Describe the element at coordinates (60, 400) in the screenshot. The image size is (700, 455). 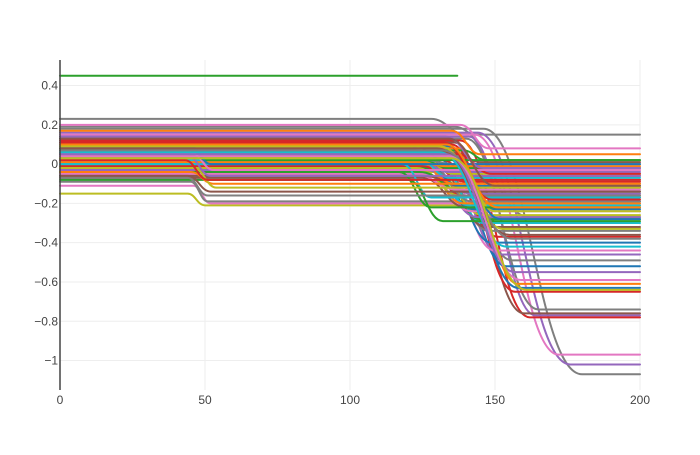
I see `x-tick-label: 0` at that location.